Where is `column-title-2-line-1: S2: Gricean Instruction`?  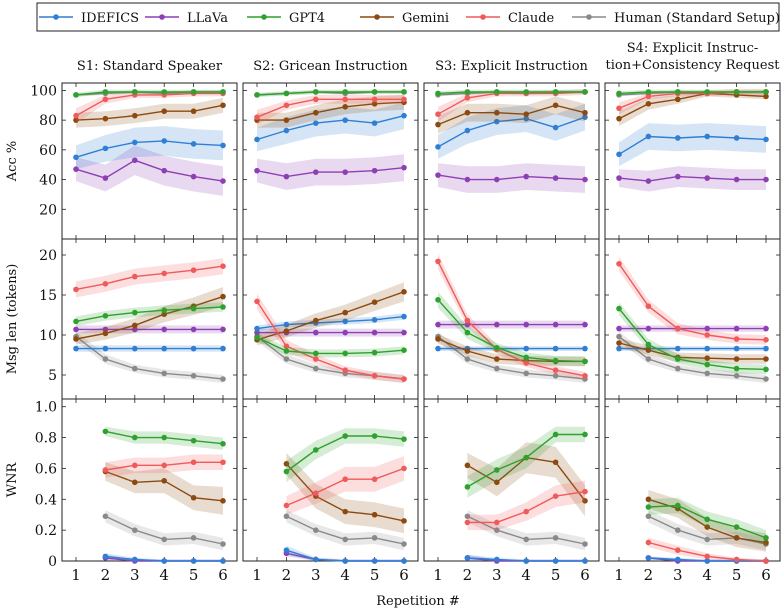
column-title-2-line-1: S2: Gricean Instruction is located at coordinates (330, 66).